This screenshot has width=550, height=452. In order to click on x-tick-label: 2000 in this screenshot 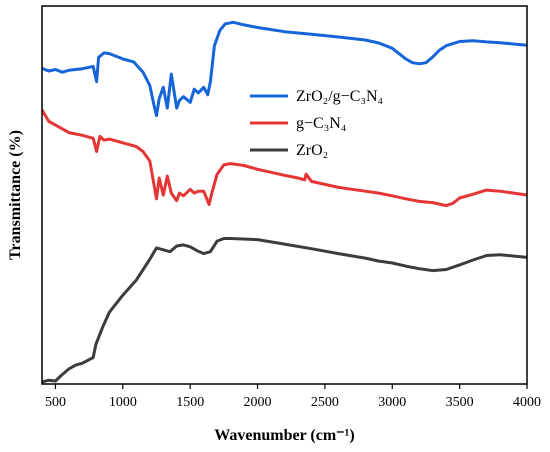, I will do `click(258, 402)`.